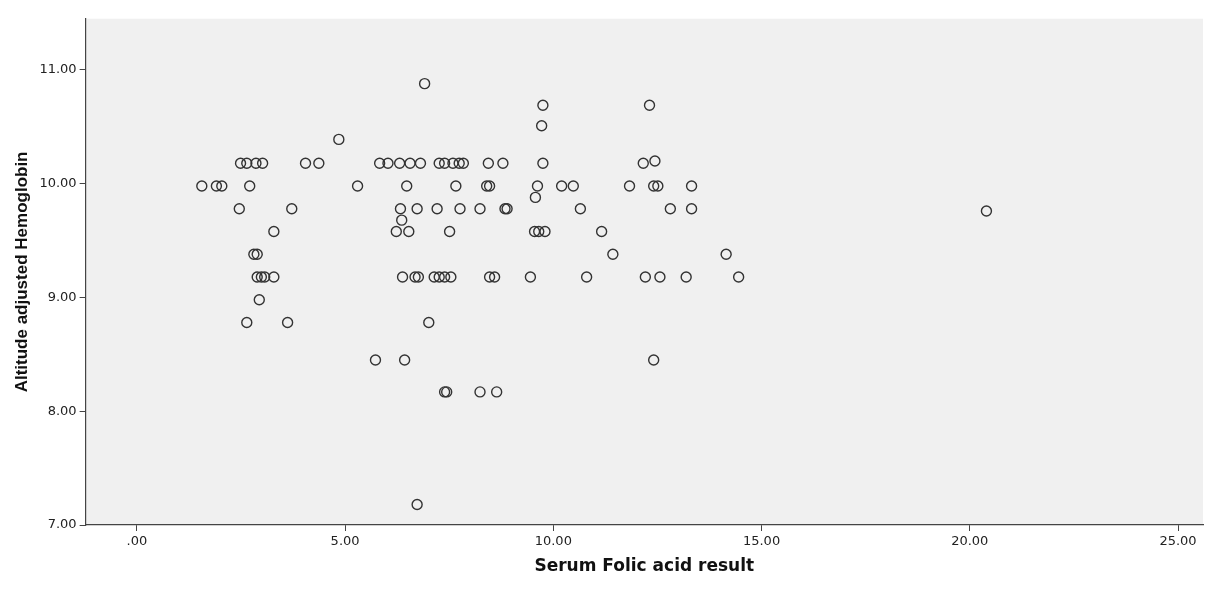 The image size is (1221, 589). I want to click on y-tick-label: 9.00, so click(62, 296).